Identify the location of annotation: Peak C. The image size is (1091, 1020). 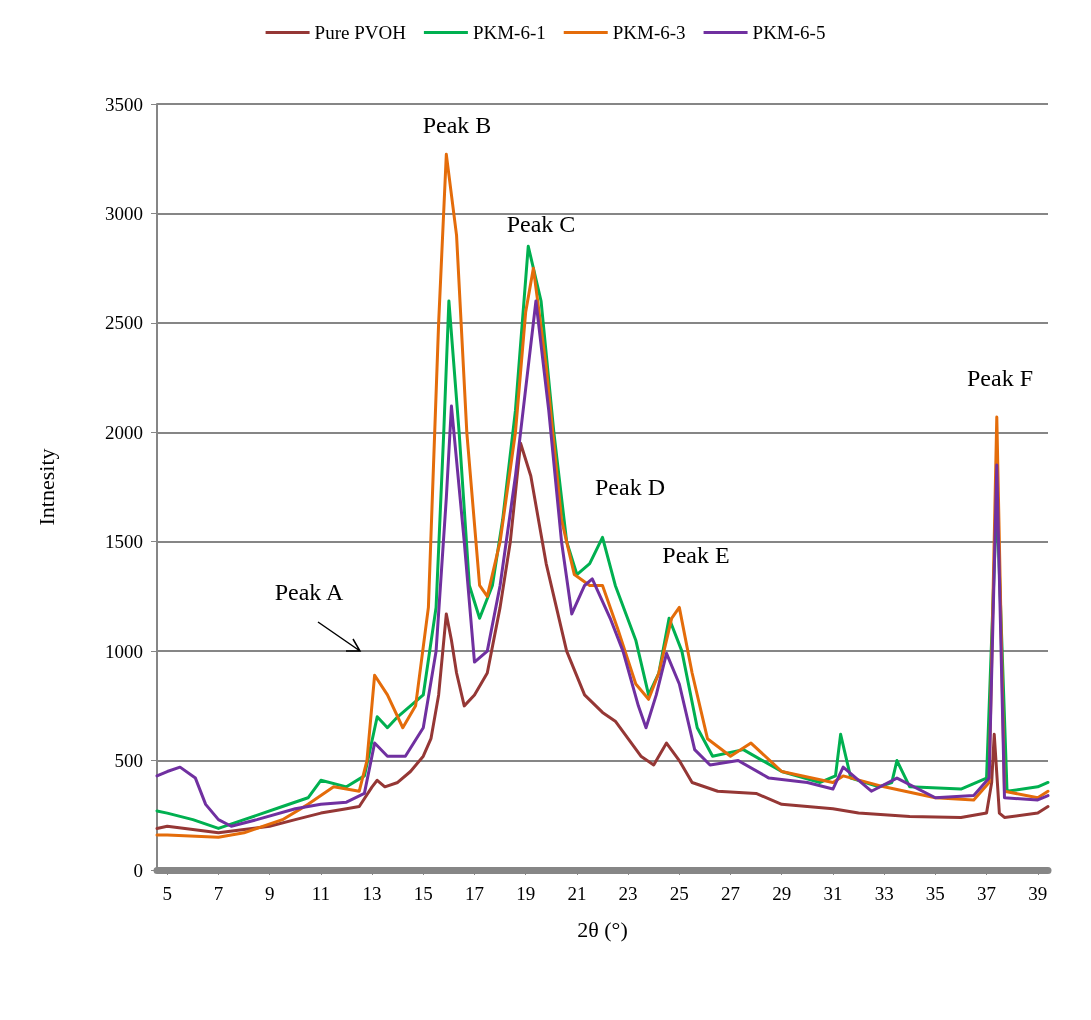
(541, 224).